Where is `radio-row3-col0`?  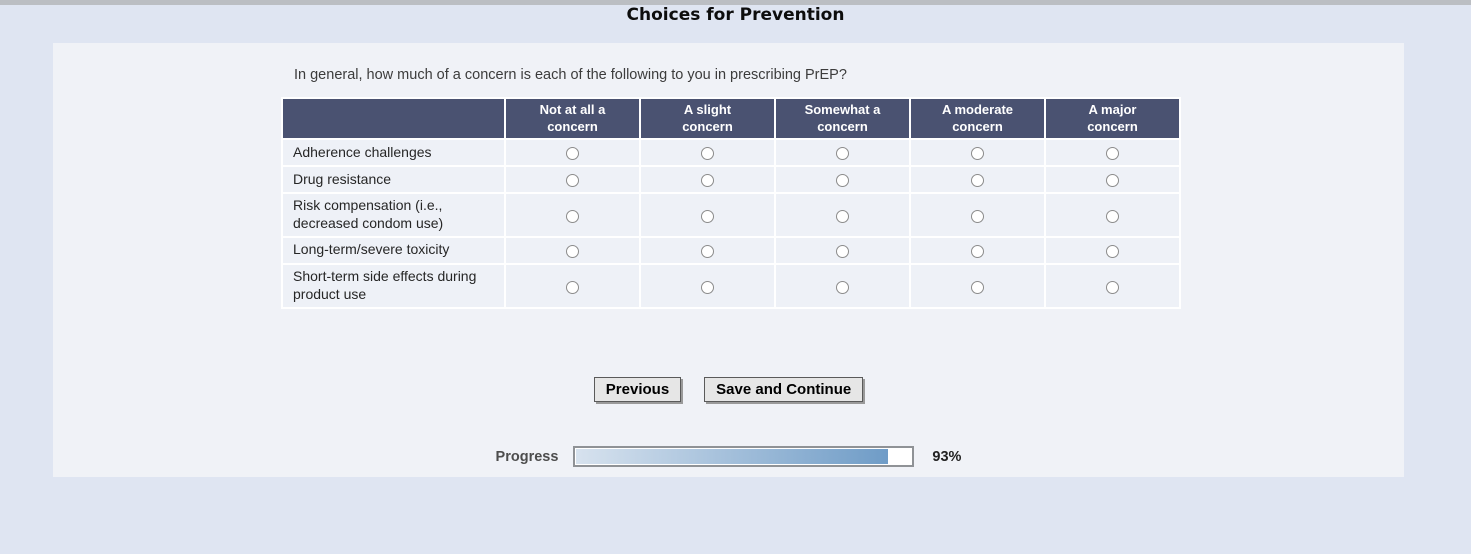 radio-row3-col0 is located at coordinates (572, 252).